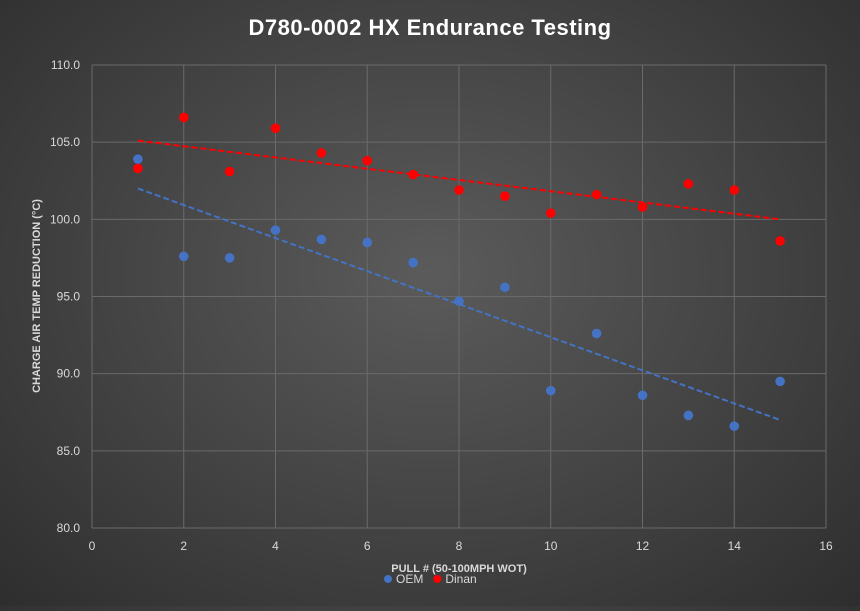 This screenshot has width=860, height=611. I want to click on x-tick-label: 10, so click(551, 546).